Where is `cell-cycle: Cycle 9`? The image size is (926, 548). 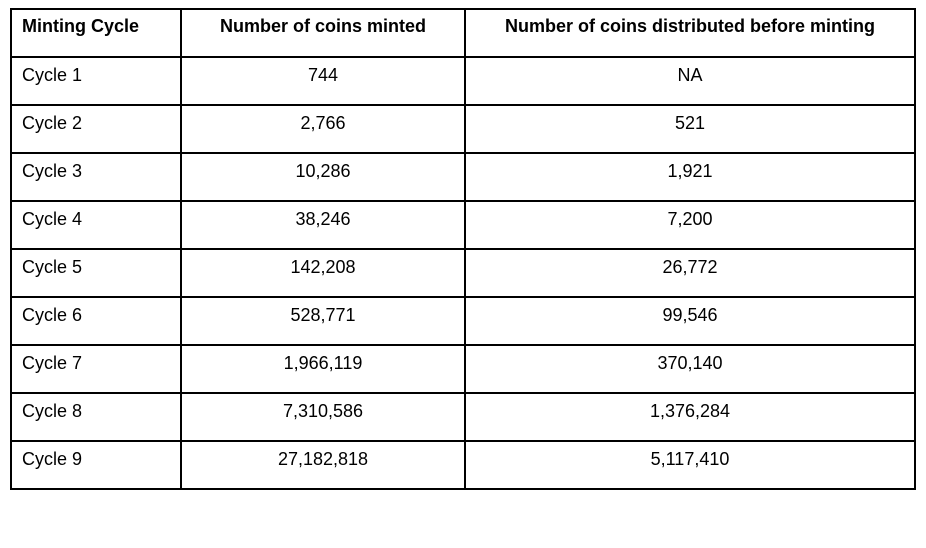 cell-cycle: Cycle 9 is located at coordinates (96, 465).